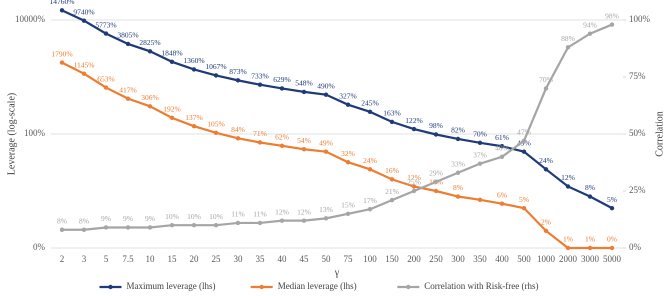 This screenshot has width=670, height=296. Describe the element at coordinates (30, 19) in the screenshot. I see `y-tick-label: 10000%` at that location.